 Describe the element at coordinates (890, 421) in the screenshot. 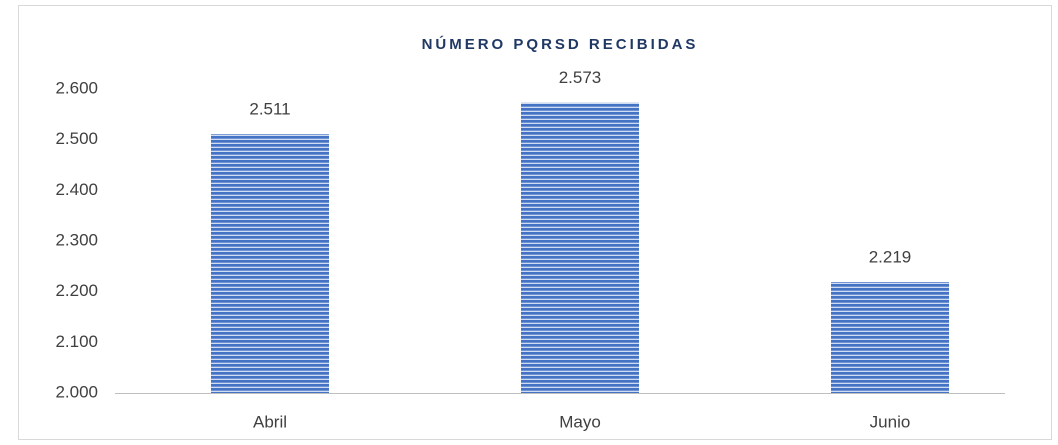

I see `x-tick-label: Junio` at that location.